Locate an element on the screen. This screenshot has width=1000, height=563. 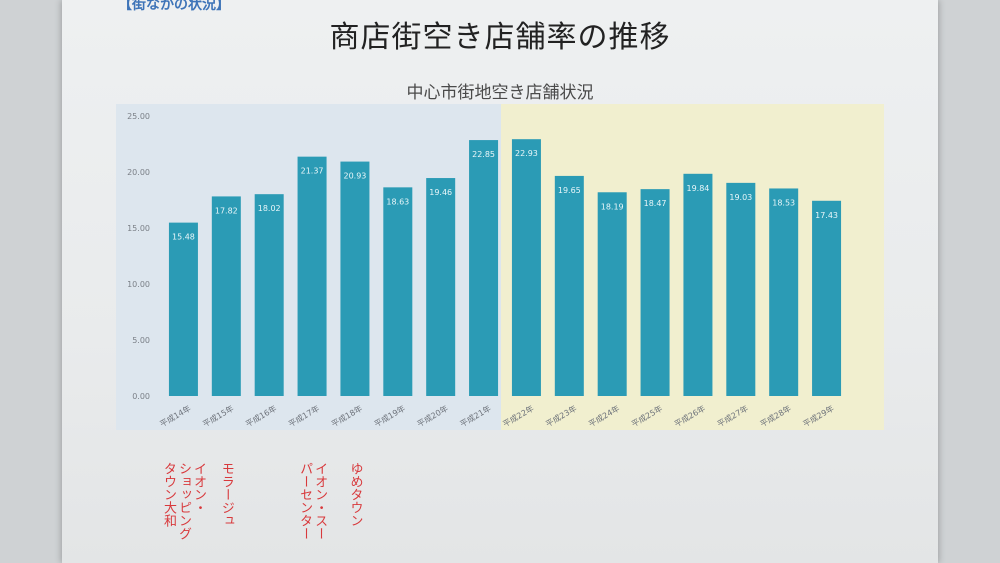
bar-value-label: 18.02 is located at coordinates (269, 208).